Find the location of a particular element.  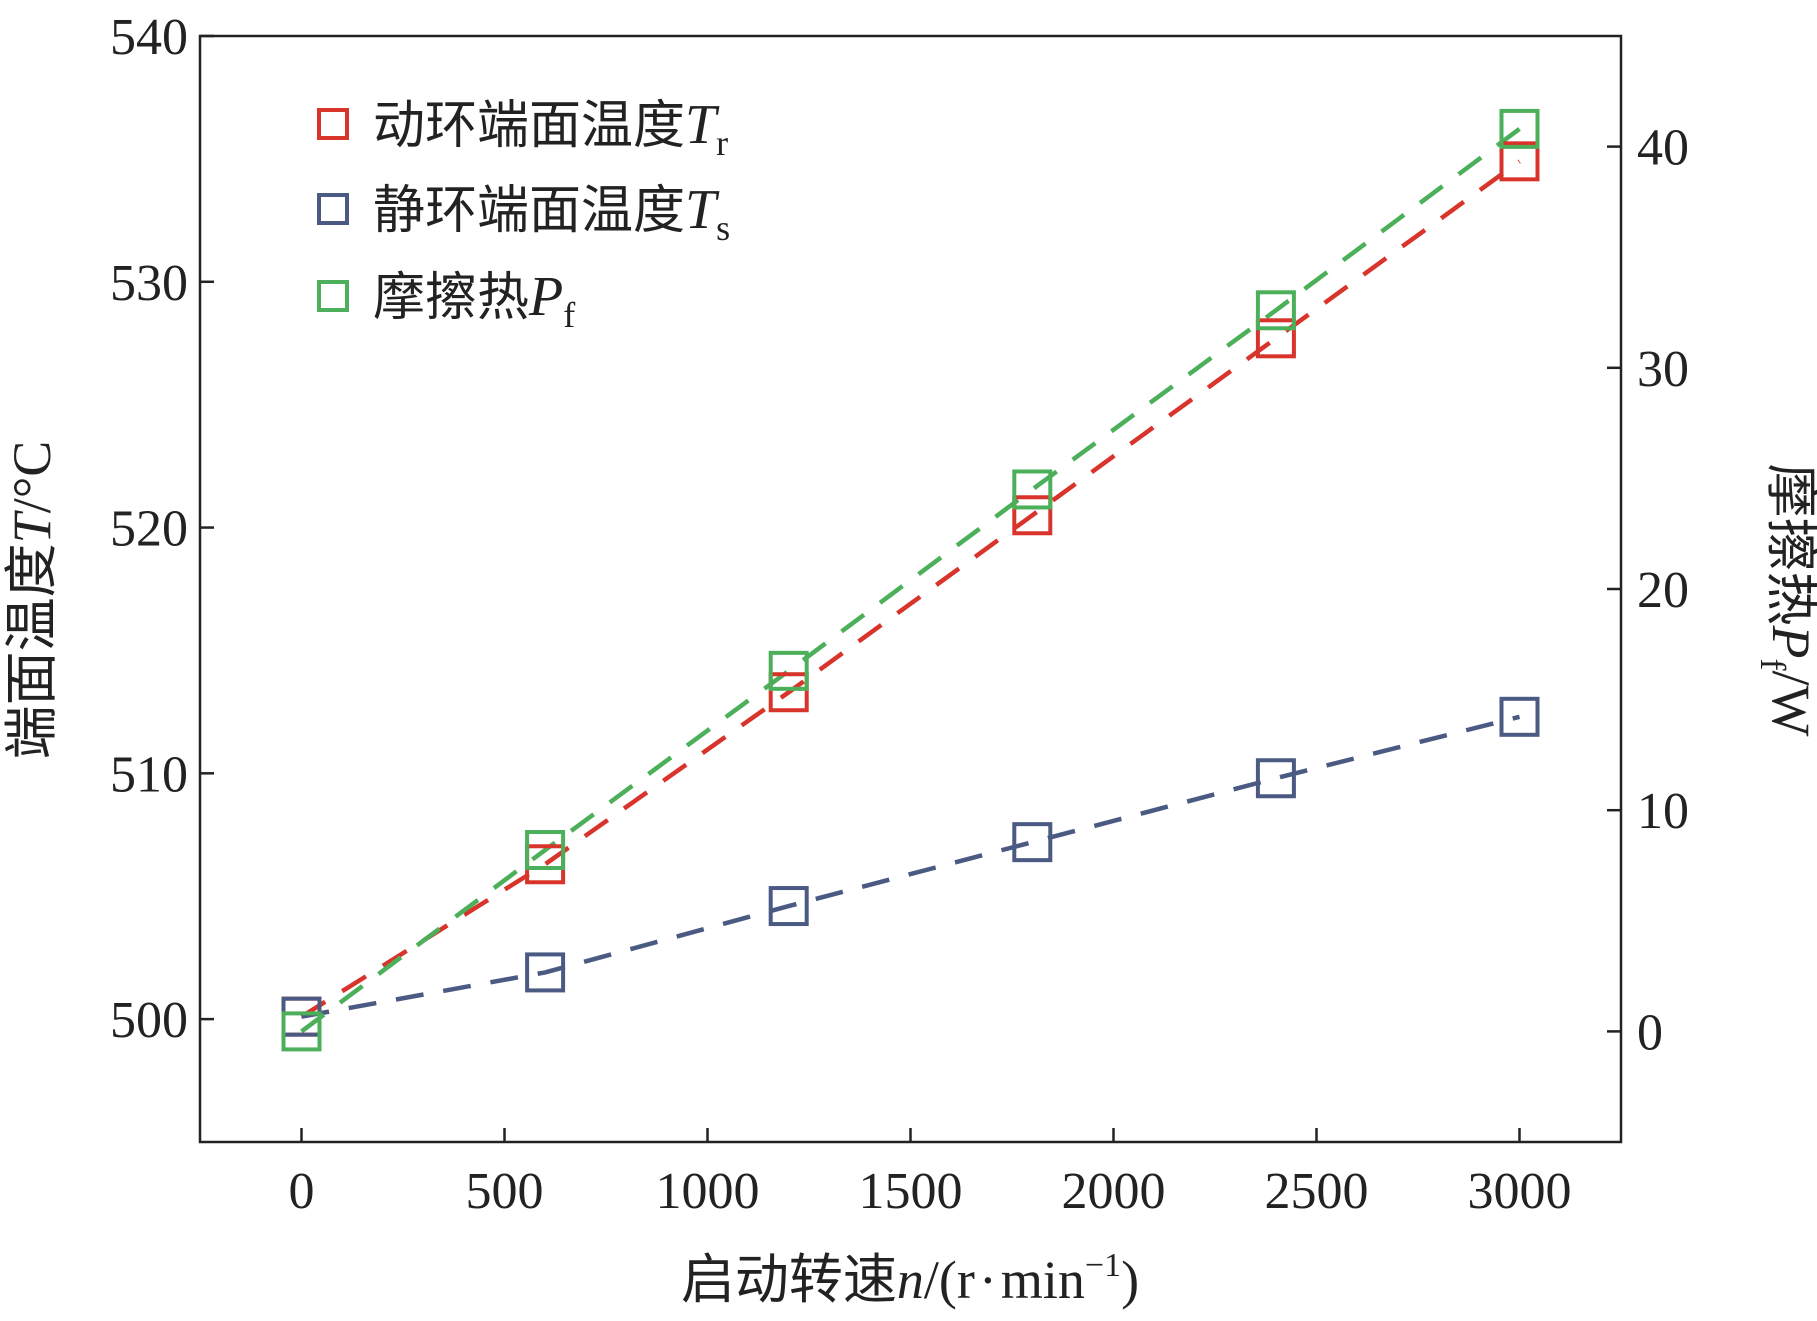

x-tick-label: 2500 is located at coordinates (1317, 1191).